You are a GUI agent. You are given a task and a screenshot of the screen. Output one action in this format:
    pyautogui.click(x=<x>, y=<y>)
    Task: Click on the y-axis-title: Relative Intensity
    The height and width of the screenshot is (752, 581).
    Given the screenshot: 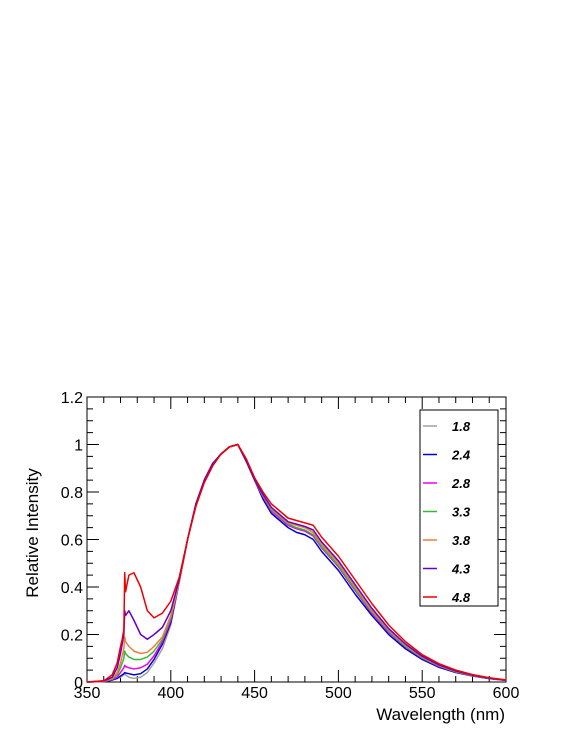 What is the action you would take?
    pyautogui.click(x=32, y=533)
    